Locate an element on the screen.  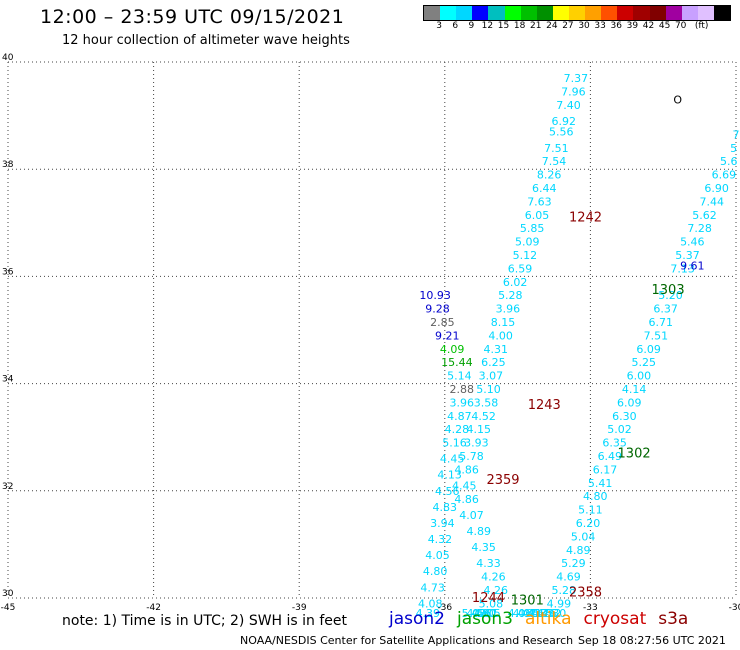
x-tick-label: -39 is located at coordinates (299, 608).